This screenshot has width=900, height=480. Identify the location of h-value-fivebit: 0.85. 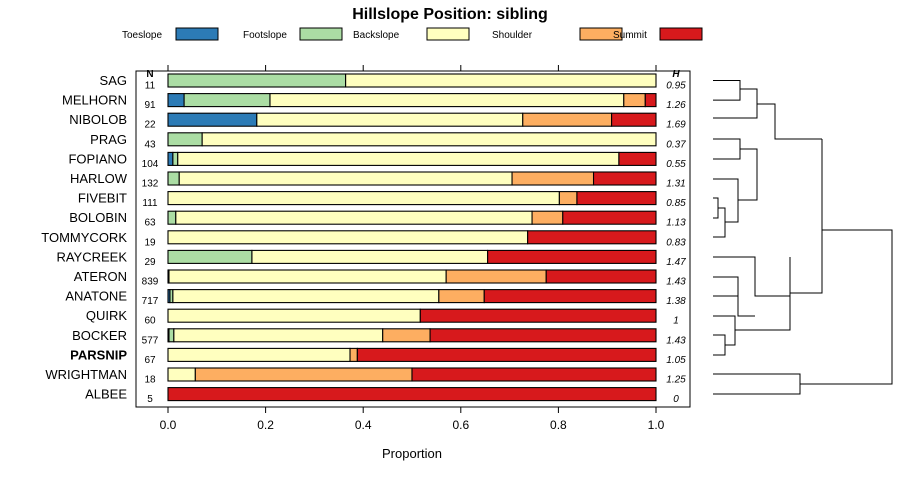
(676, 203).